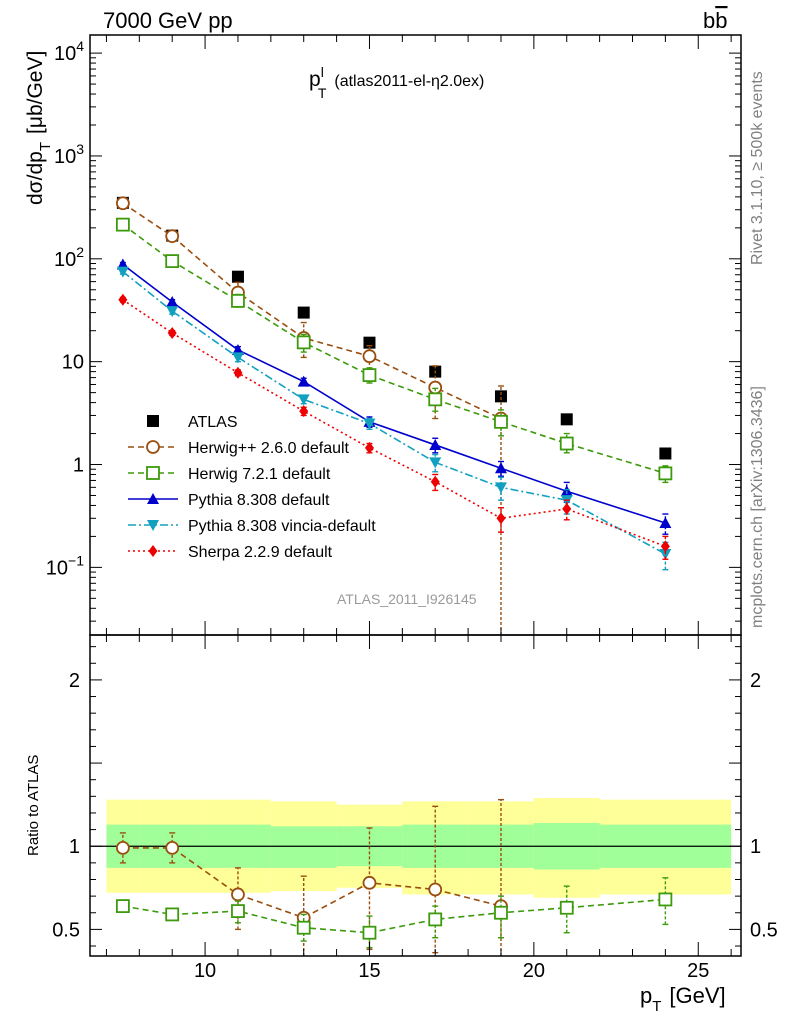  I want to click on ratio-bands, so click(415, 847).